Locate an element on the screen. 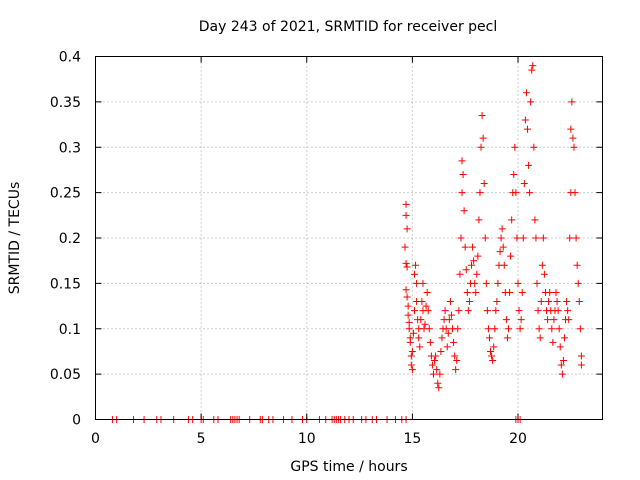 This screenshot has width=640, height=480. x-tick-label: 15 is located at coordinates (412, 439).